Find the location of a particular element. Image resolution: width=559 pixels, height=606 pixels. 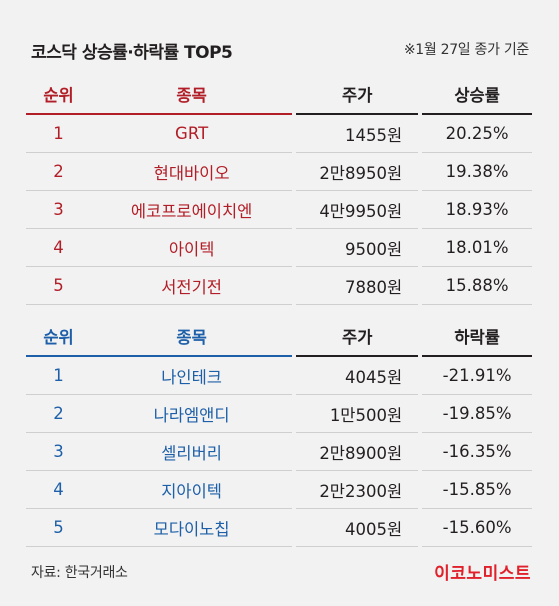

rate-cell: -15.85% is located at coordinates (477, 490).